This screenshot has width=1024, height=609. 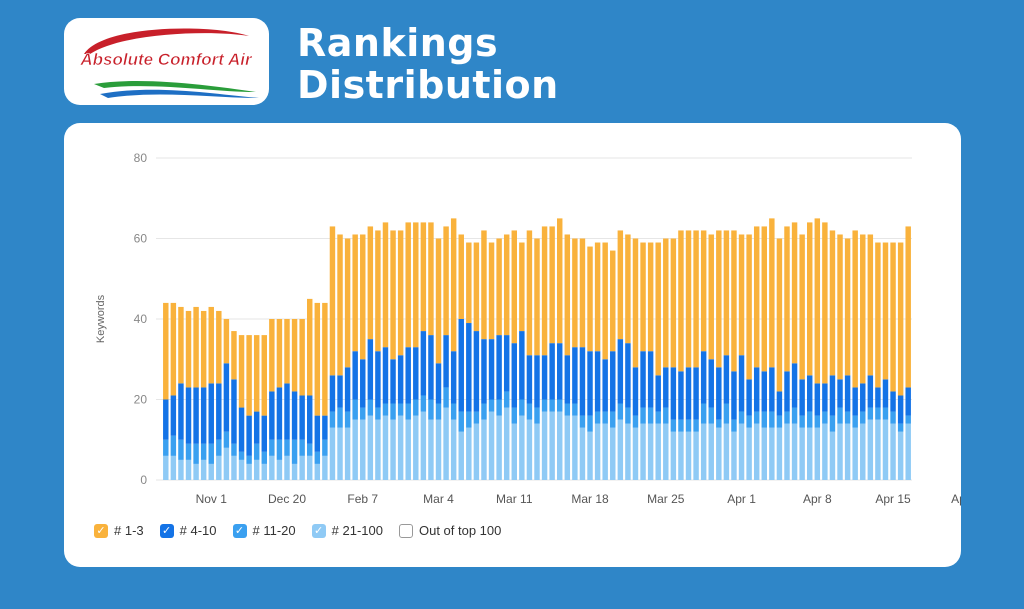 What do you see at coordinates (405, 530) in the screenshot?
I see `checkbox-empty-icon` at bounding box center [405, 530].